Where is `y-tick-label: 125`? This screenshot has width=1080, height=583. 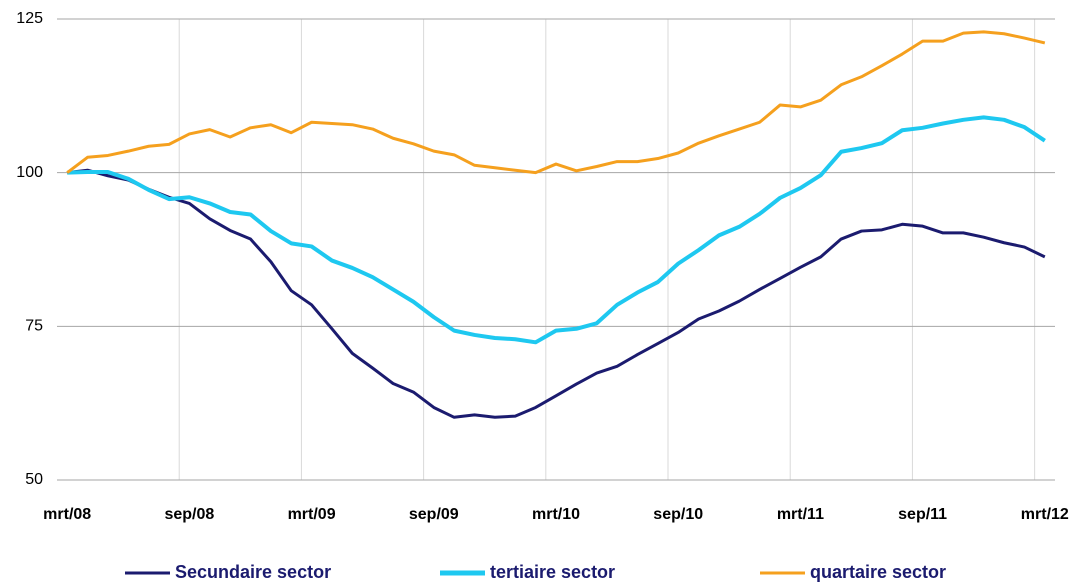
y-tick-label: 125 is located at coordinates (29, 18).